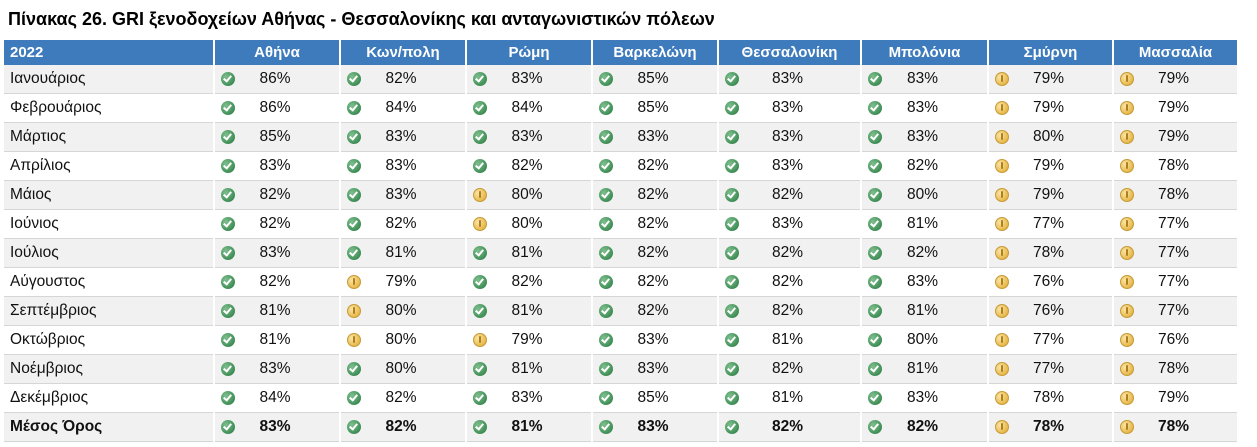 The image size is (1257, 447). I want to click on cell-value: 85%, so click(653, 107).